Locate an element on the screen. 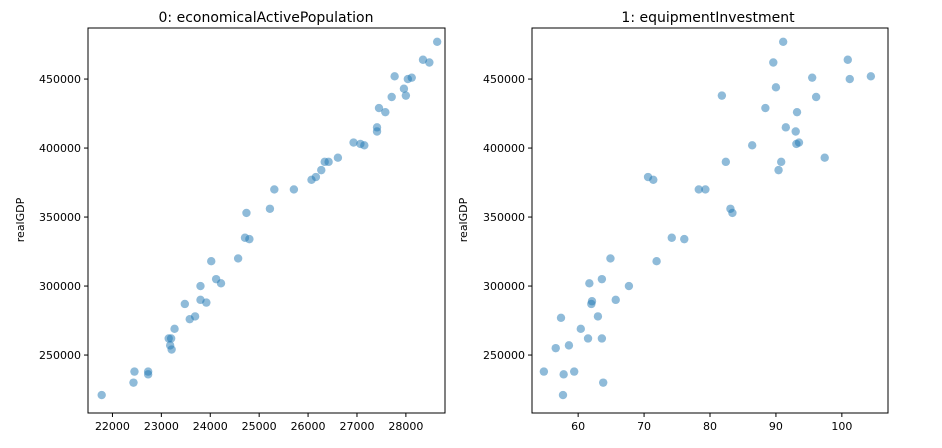  y-tick-label: 350000 is located at coordinates (60, 217).